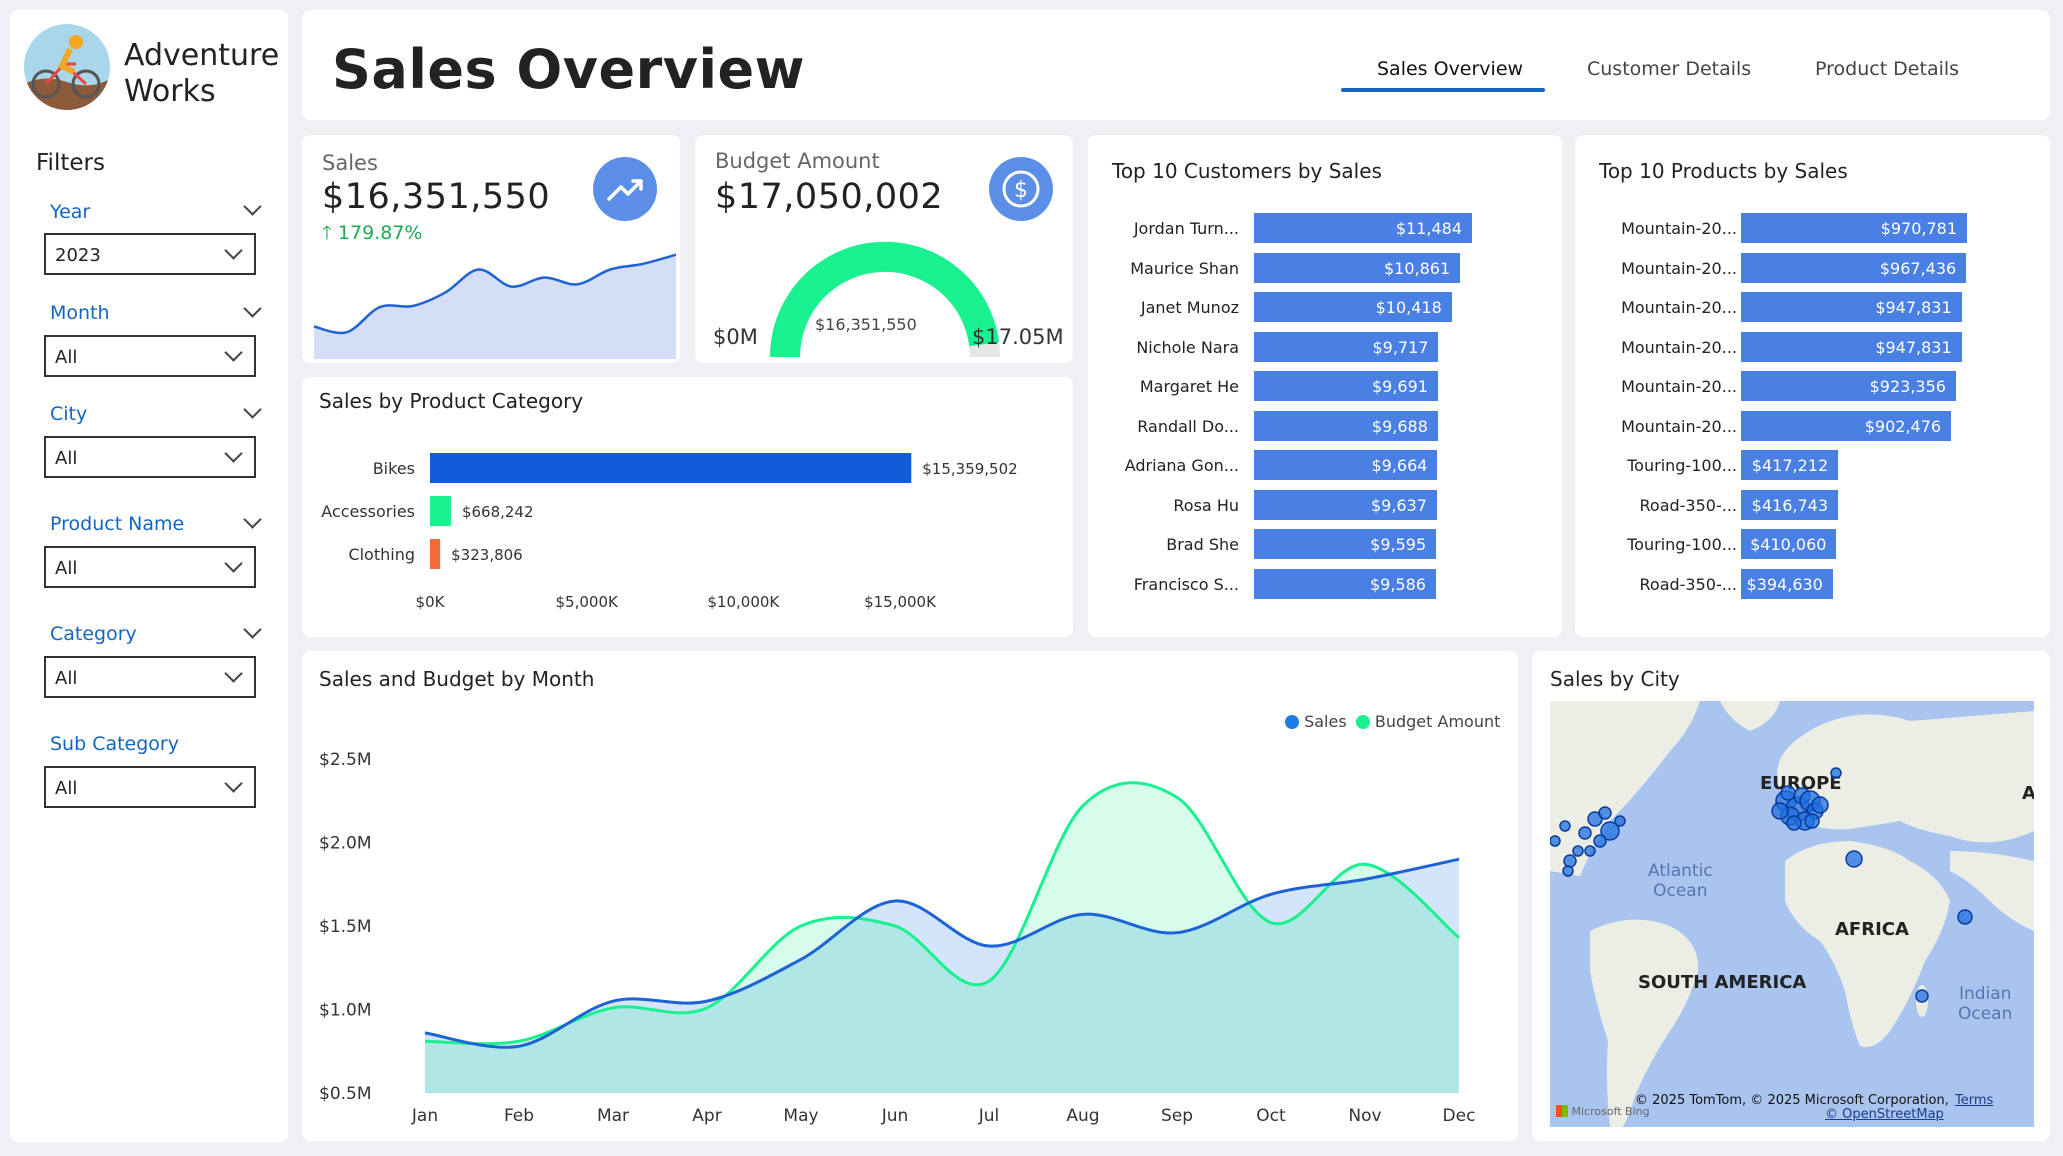 This screenshot has height=1156, width=2063. I want to click on bar: $11,484, so click(1363, 228).